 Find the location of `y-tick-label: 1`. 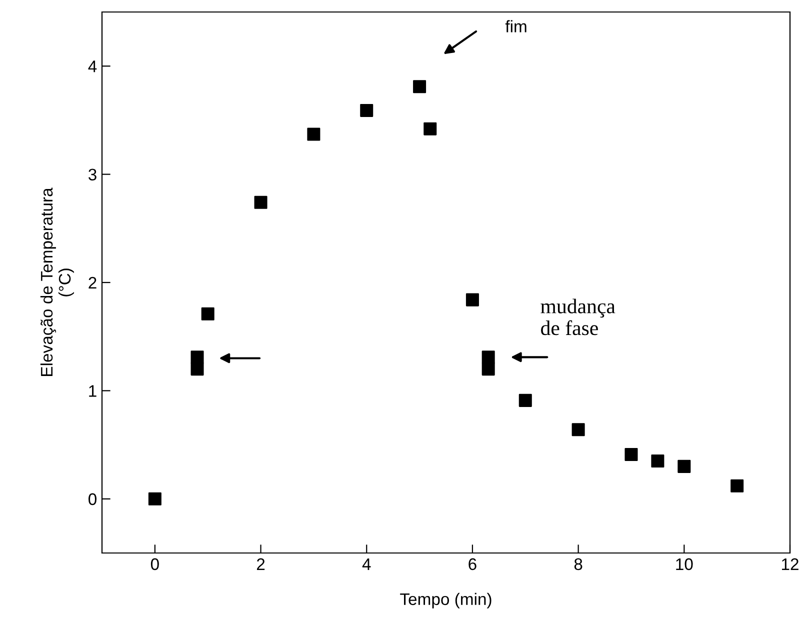

y-tick-label: 1 is located at coordinates (92, 391).